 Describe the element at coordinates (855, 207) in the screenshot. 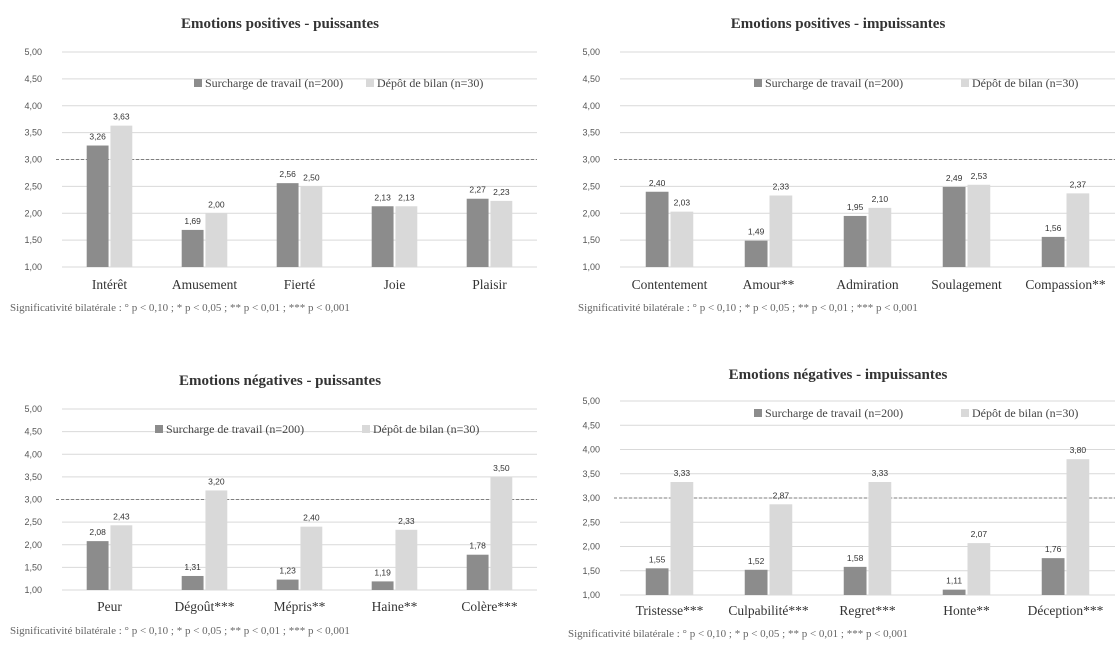

I see `data-label: 1,95` at that location.